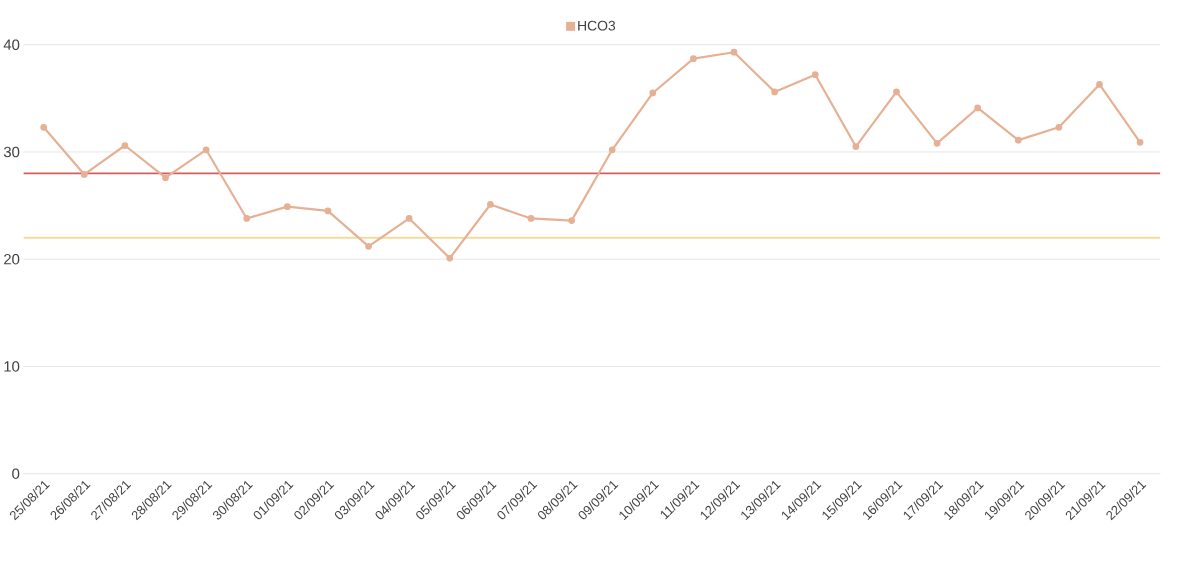  I want to click on y-tick-label: 10, so click(12, 366).